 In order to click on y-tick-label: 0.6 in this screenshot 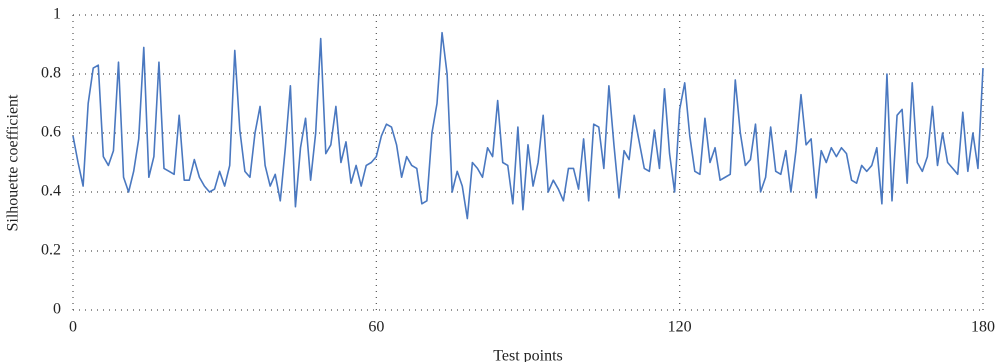, I will do `click(51, 132)`.